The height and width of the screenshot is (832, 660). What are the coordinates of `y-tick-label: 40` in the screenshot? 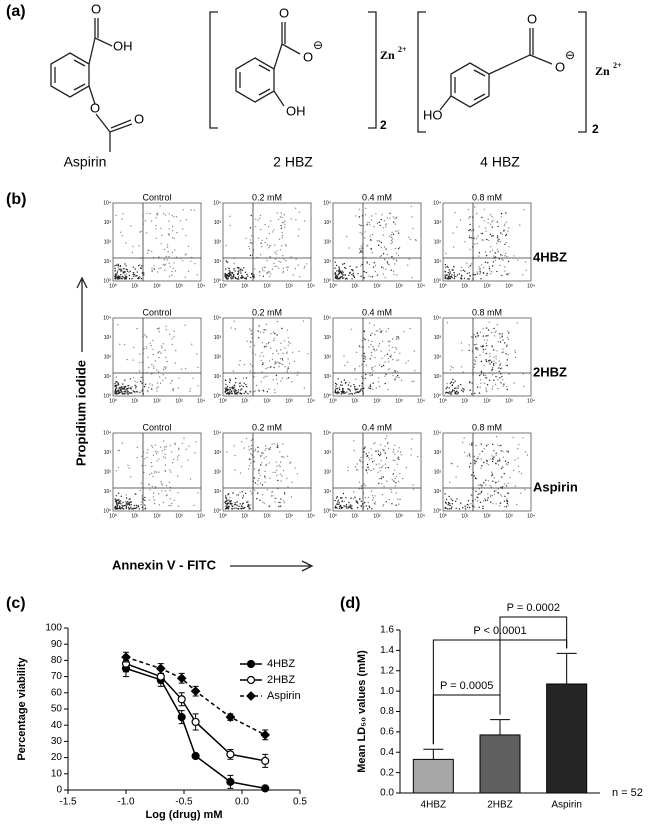 It's located at (57, 725).